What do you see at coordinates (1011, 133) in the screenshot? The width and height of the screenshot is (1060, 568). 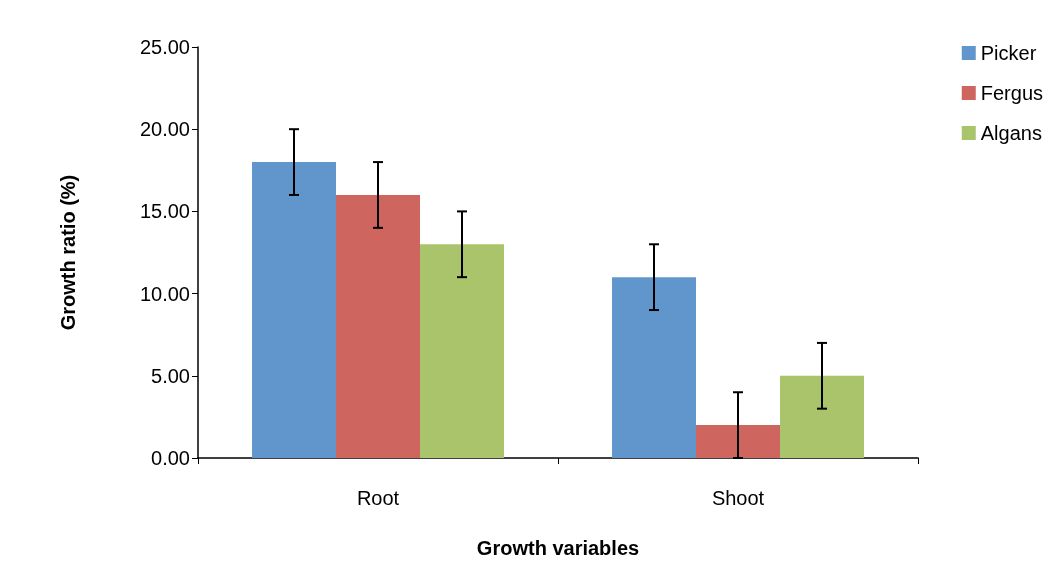 I see `legend-label: Algans` at bounding box center [1011, 133].